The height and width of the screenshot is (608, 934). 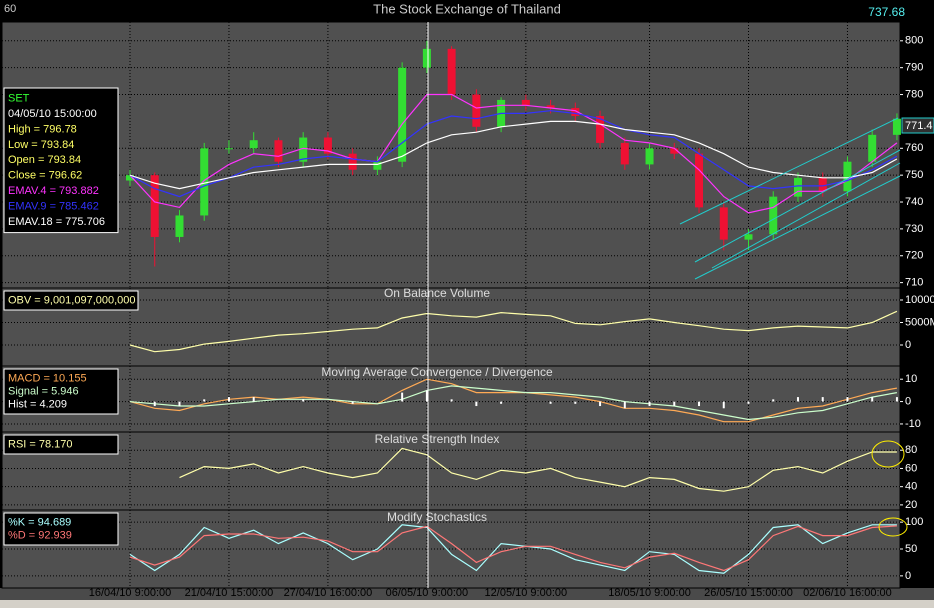 I want to click on y-tick-label: 760, so click(x=914, y=148).